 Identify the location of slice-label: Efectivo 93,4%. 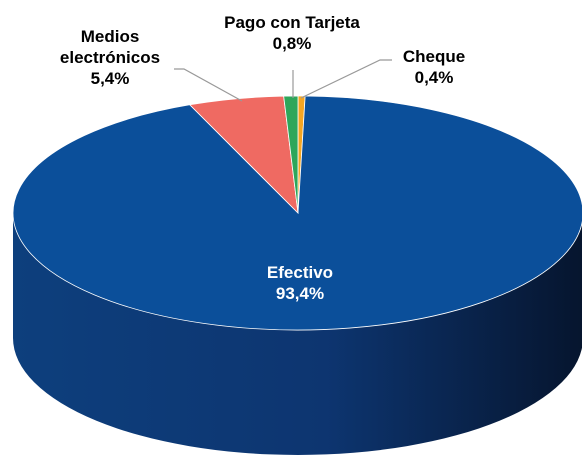
(300, 283).